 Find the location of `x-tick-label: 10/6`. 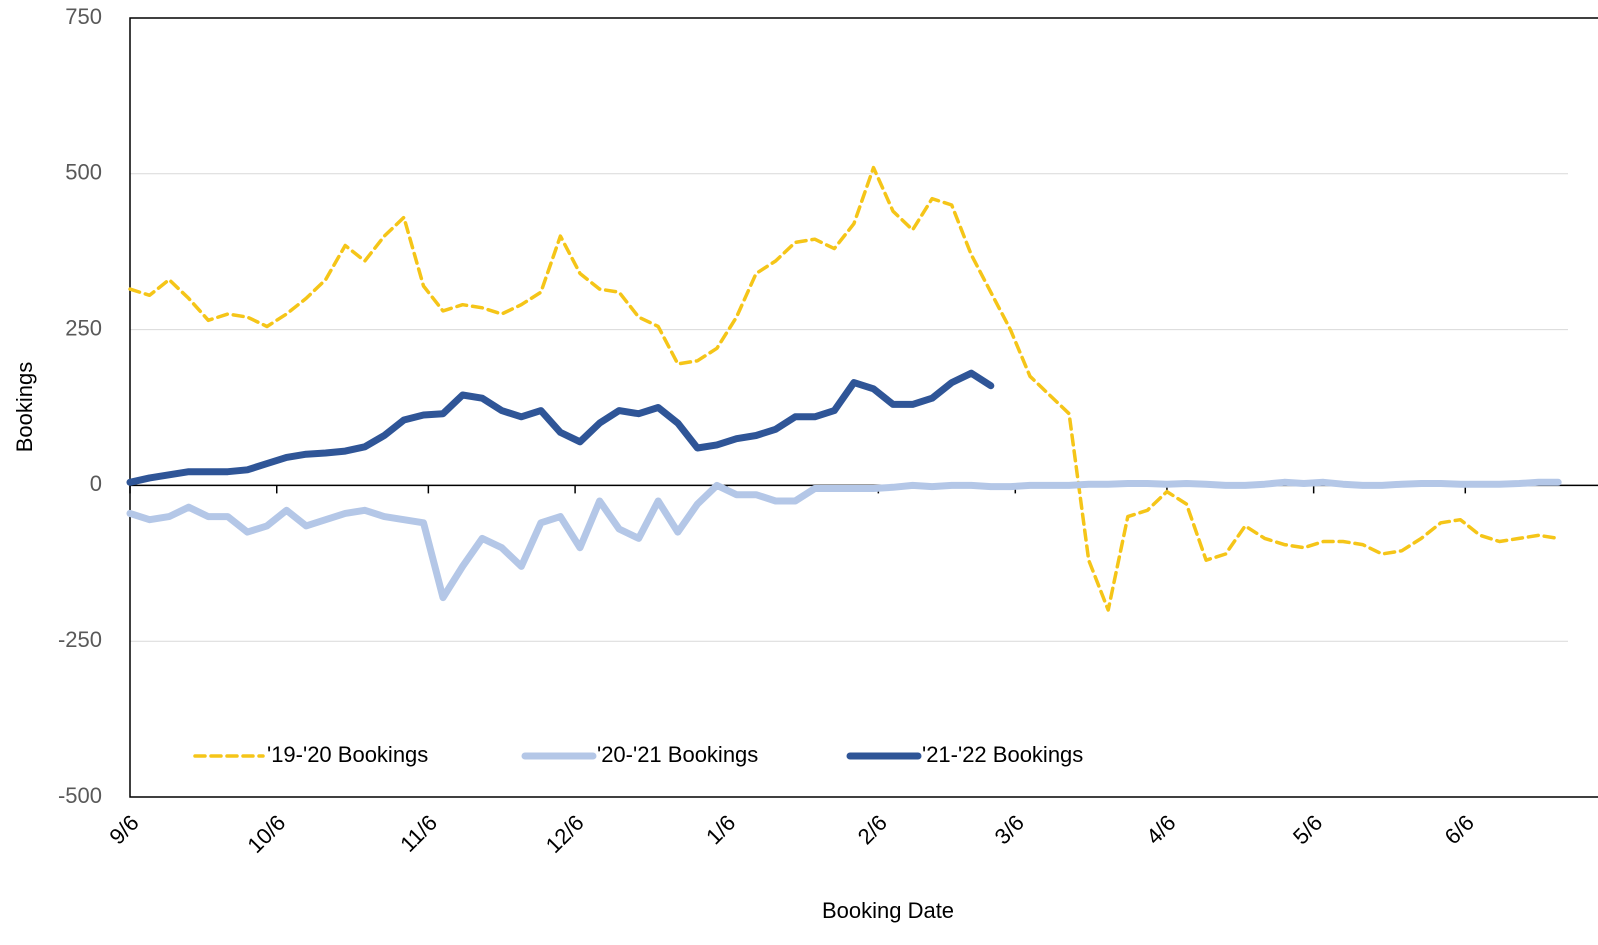

x-tick-label: 10/6 is located at coordinates (266, 834).